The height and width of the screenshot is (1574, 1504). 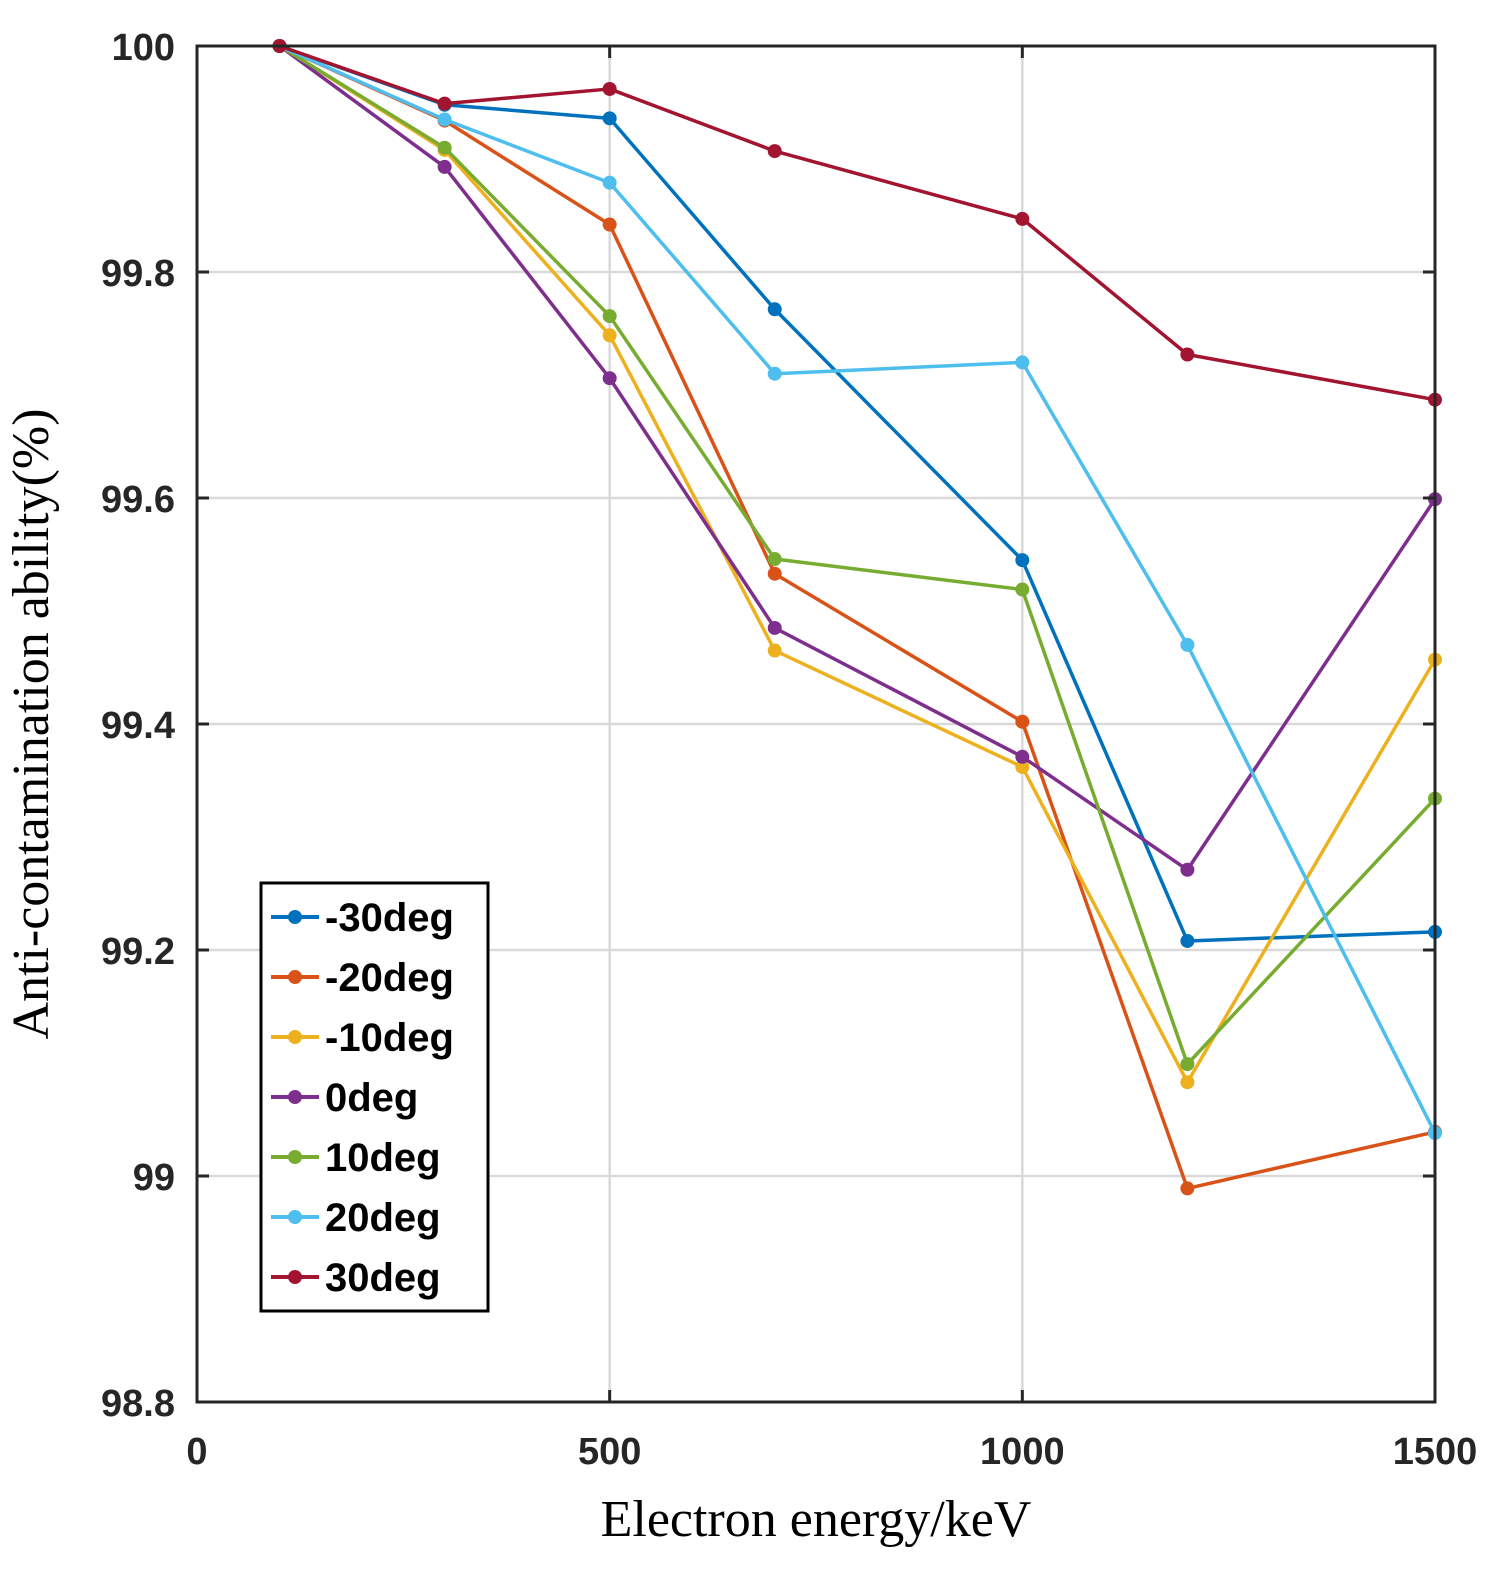 What do you see at coordinates (138, 1404) in the screenshot?
I see `y-tick-label: 98.8` at bounding box center [138, 1404].